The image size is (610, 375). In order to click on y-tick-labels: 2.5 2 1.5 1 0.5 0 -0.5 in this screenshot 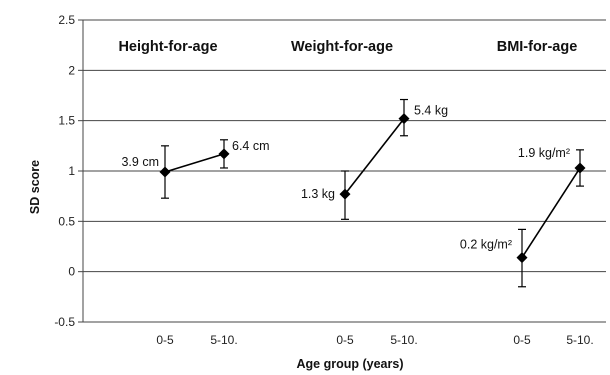, I will do `click(64, 171)`.